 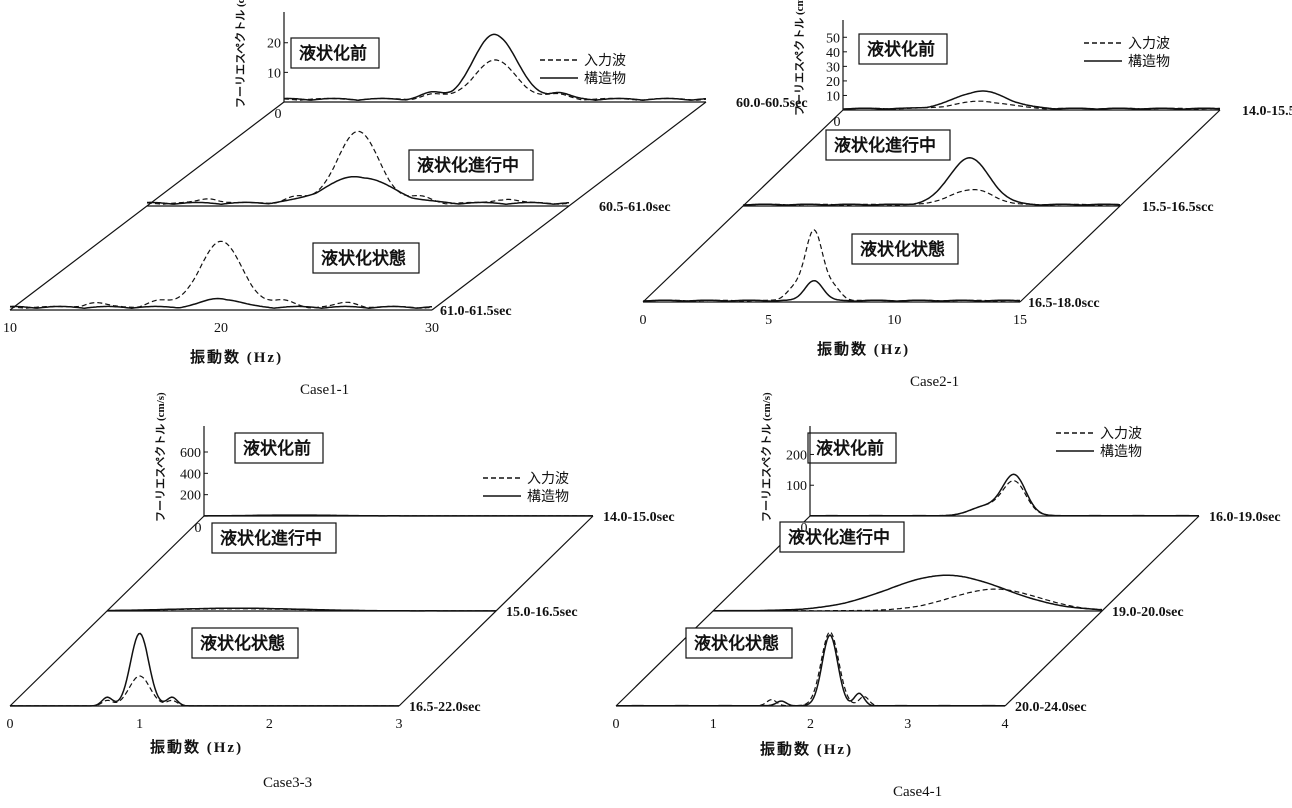 What do you see at coordinates (894, 320) in the screenshot?
I see `x-tick-label: 10` at bounding box center [894, 320].